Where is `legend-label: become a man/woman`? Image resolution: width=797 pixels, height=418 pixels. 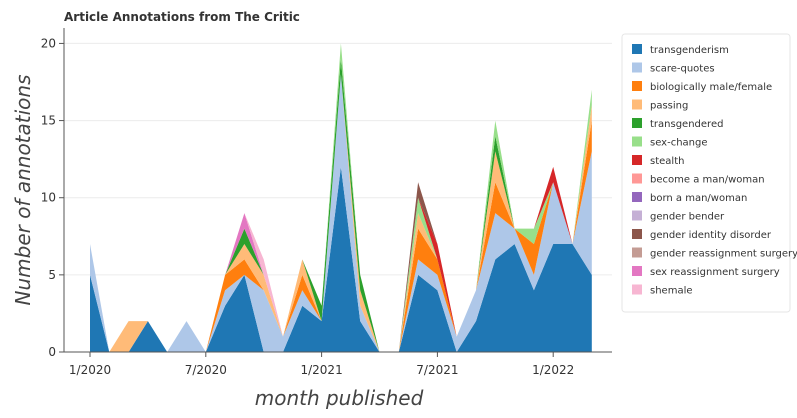 legend-label: become a man/woman is located at coordinates (707, 180).